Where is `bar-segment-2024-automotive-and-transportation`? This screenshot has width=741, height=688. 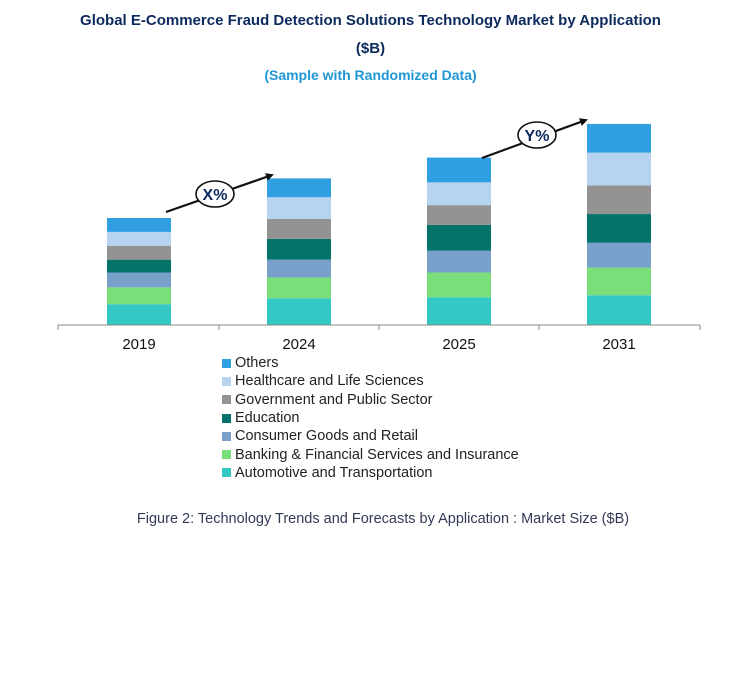
bar-segment-2024-automotive-and-transportation is located at coordinates (299, 311).